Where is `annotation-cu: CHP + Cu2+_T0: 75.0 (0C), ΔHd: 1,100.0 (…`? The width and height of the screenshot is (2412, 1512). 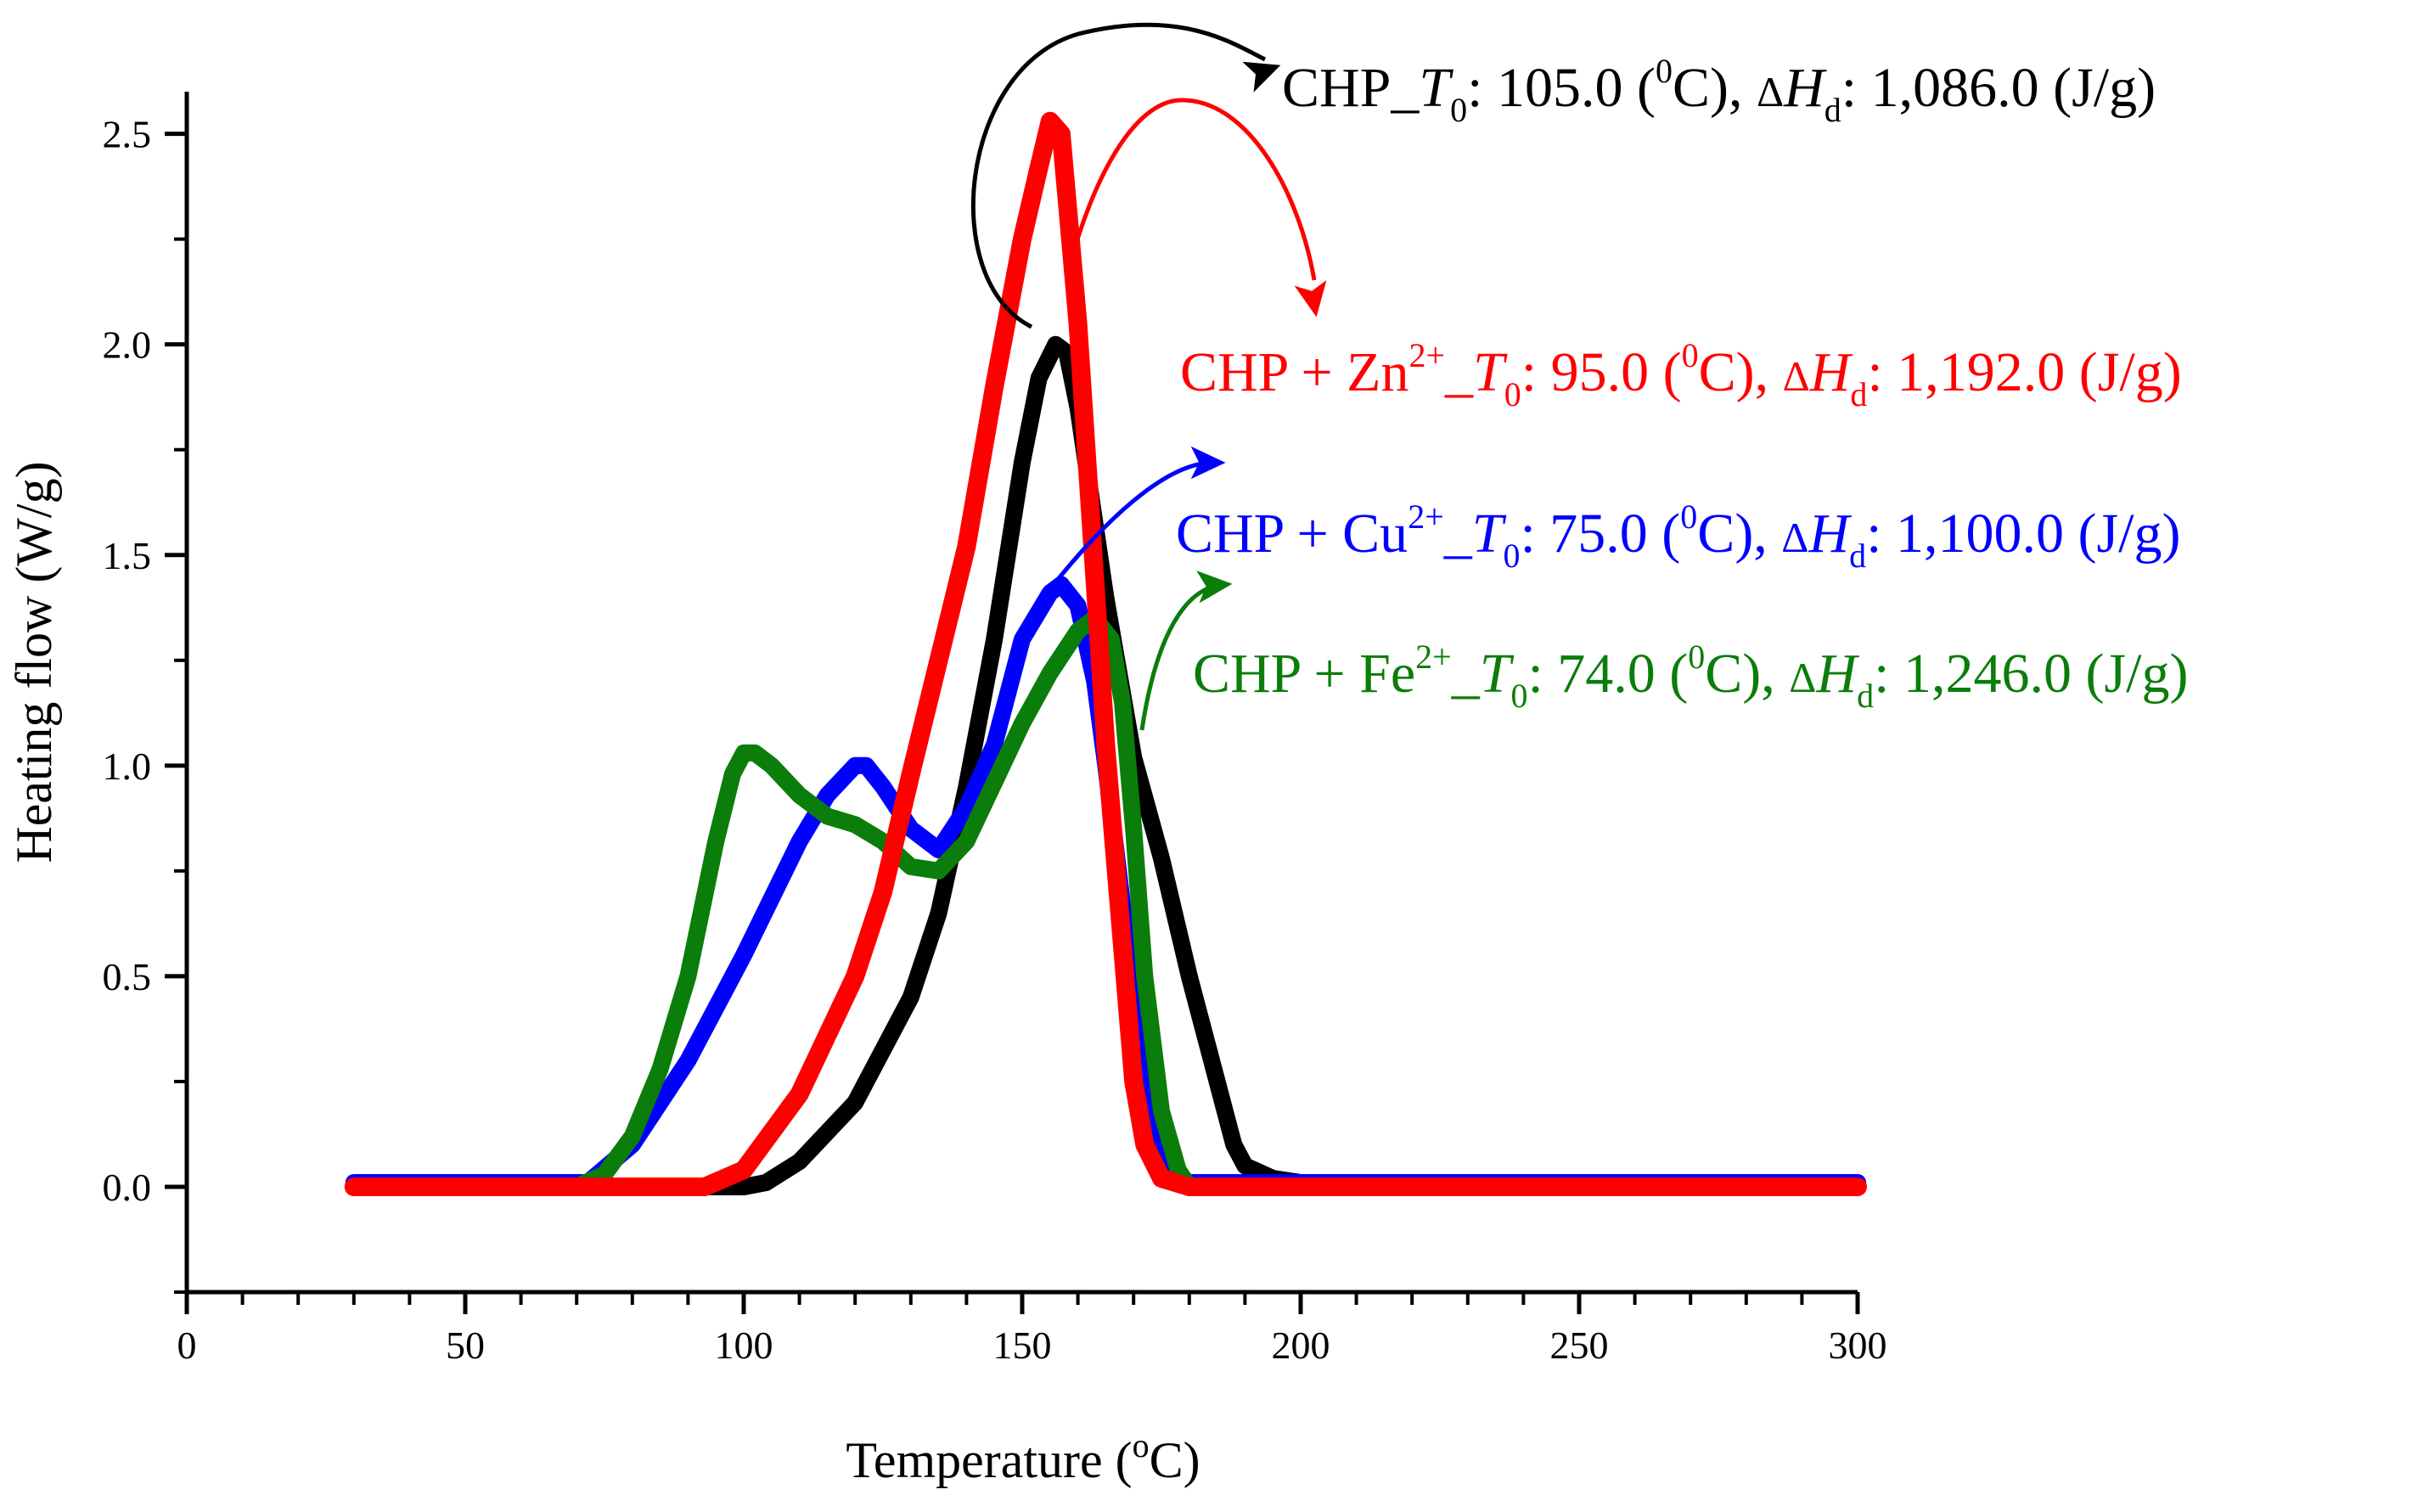 annotation-cu: CHP + Cu2+_T0: 75.0 (0C), ΔHd: 1,100.0 (… is located at coordinates (1678, 536).